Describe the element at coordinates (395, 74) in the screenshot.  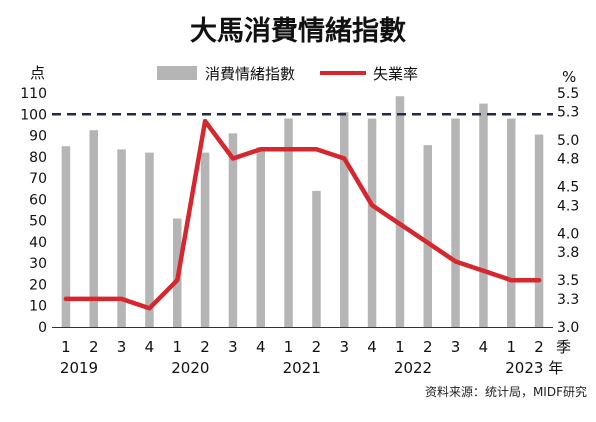
I see `legend-line-label: 失業率` at that location.